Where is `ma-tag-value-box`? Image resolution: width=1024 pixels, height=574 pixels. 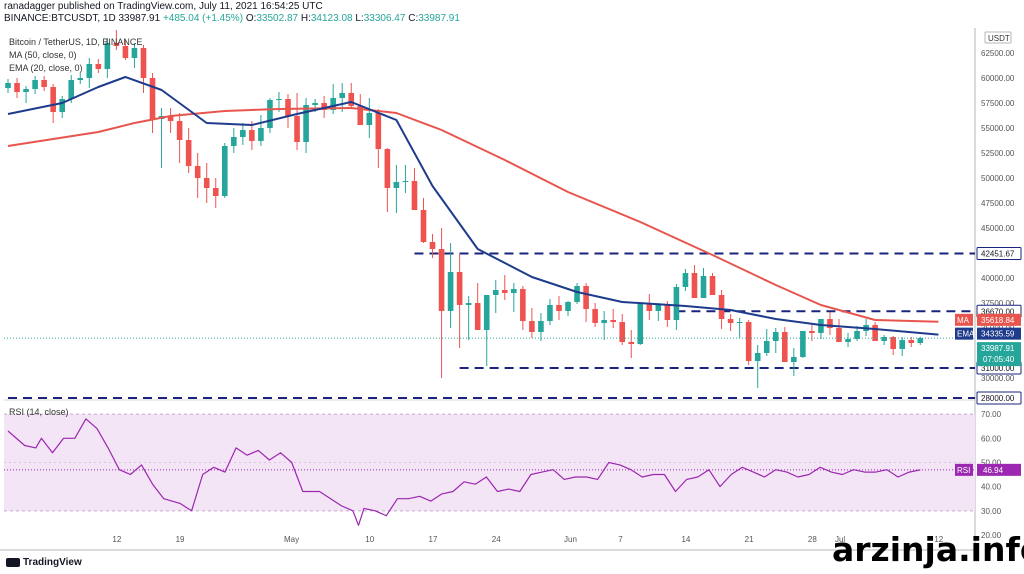
ma-tag-value-box is located at coordinates (999, 319).